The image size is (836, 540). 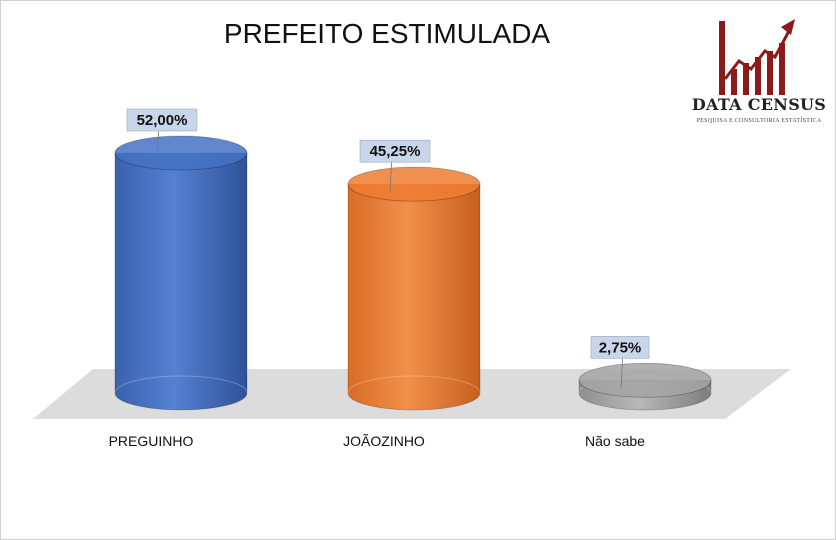 I want to click on brand-tagline: PESQUISA E CONSULTORIA ESTATÍSTICA, so click(x=759, y=121).